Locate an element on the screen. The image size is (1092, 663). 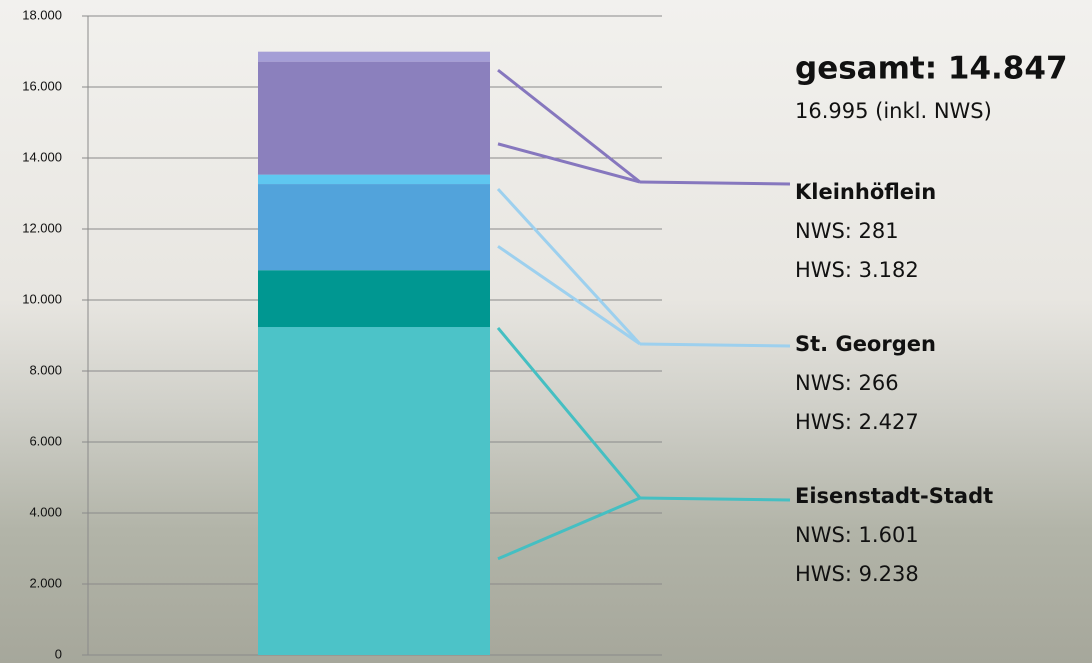
value-label: HWS: 2.427 is located at coordinates (857, 422).